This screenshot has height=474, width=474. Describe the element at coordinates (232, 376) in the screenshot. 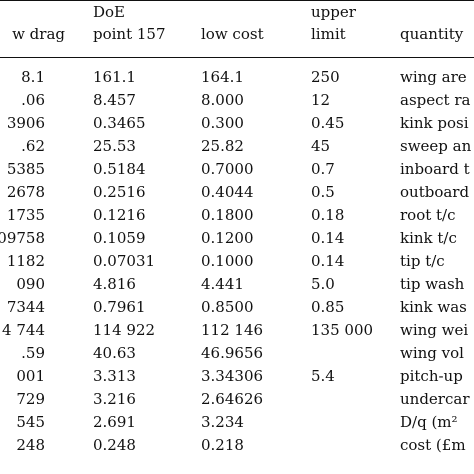

I see `cell-low-cost: 3.34306` at that location.